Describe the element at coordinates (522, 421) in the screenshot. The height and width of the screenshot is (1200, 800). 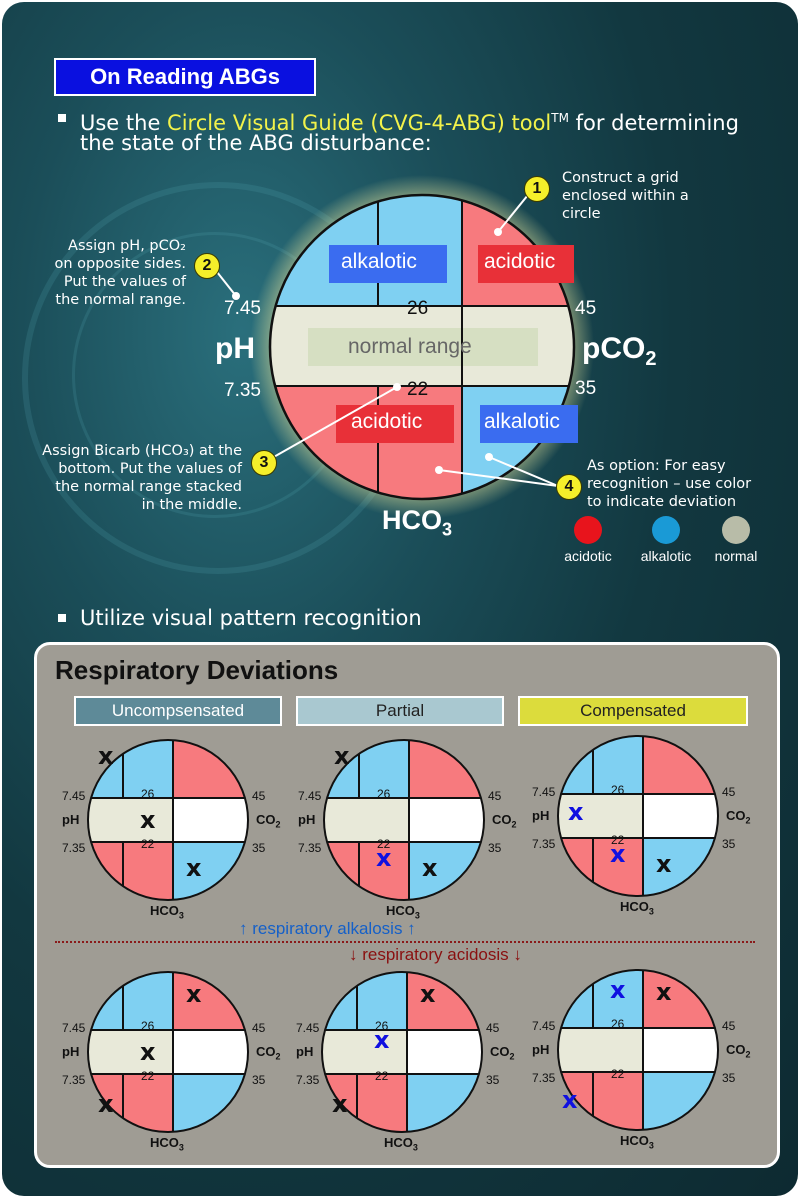
I see `big-br-label: alkalotic` at that location.